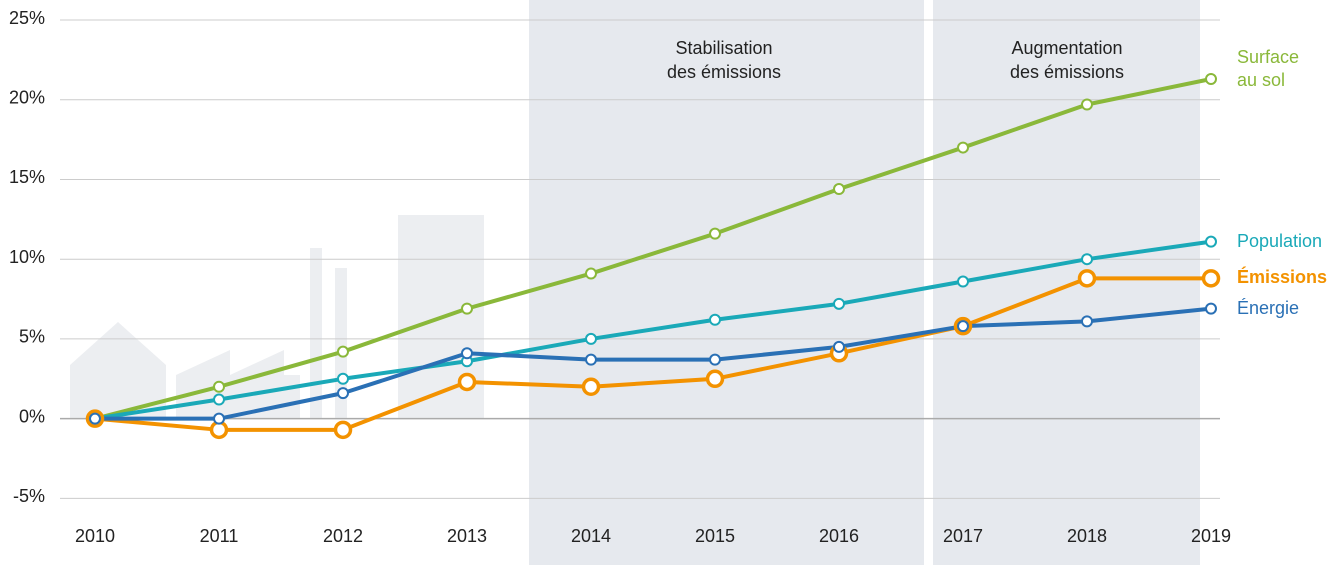  I want to click on factory, so click(238, 384).